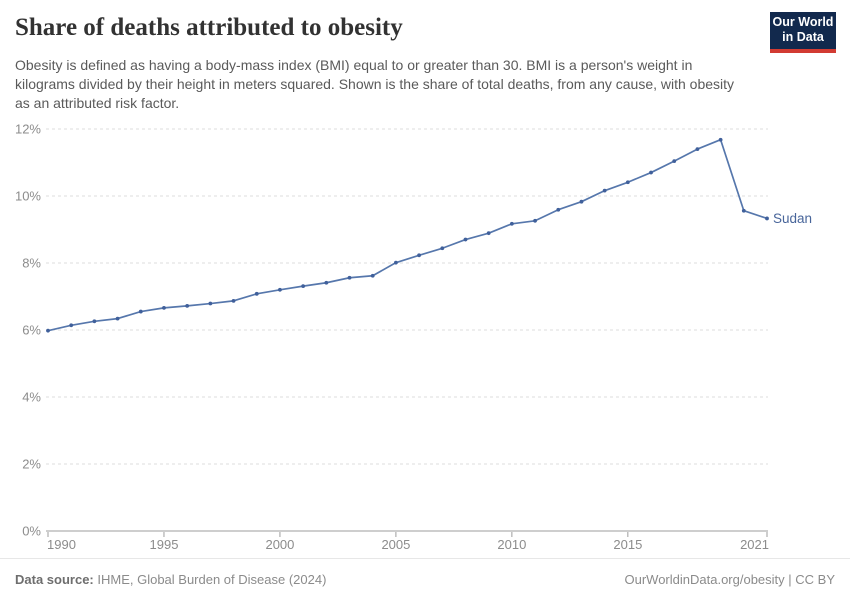 The image size is (850, 600). I want to click on data-point-1990, so click(48, 330).